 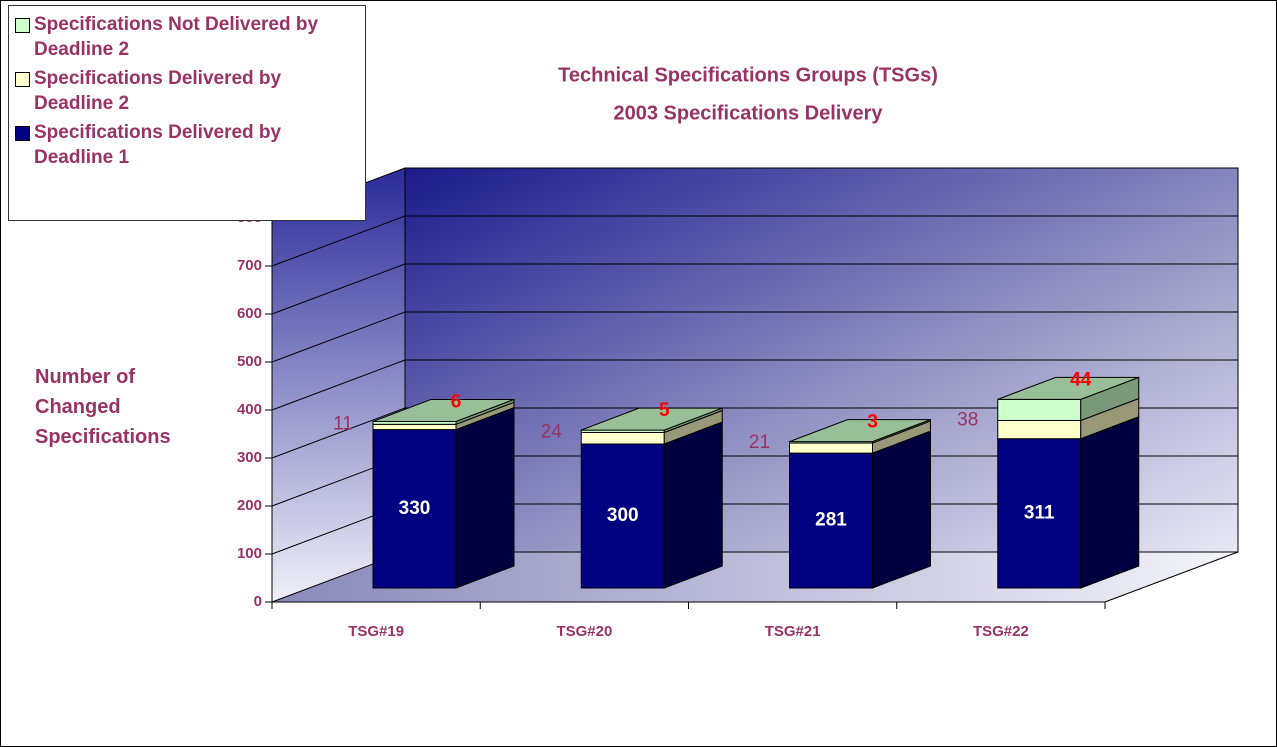 I want to click on legend-item: Specifications Delivered by Deadline 2, so click(x=170, y=91).